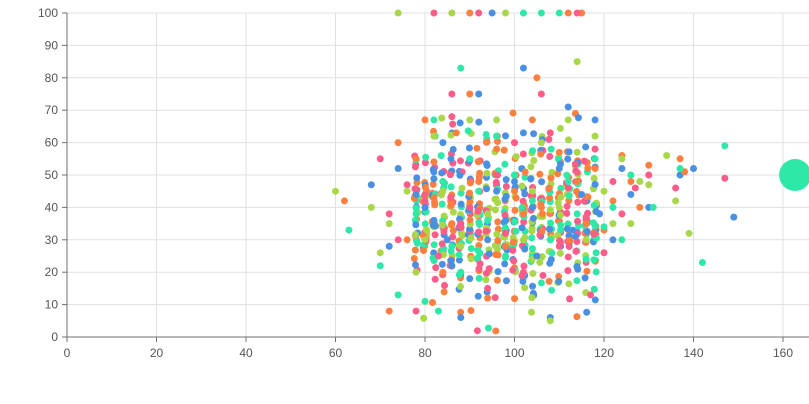 Image resolution: width=809 pixels, height=404 pixels. Describe the element at coordinates (425, 353) in the screenshot. I see `x-tick-label: 80` at that location.